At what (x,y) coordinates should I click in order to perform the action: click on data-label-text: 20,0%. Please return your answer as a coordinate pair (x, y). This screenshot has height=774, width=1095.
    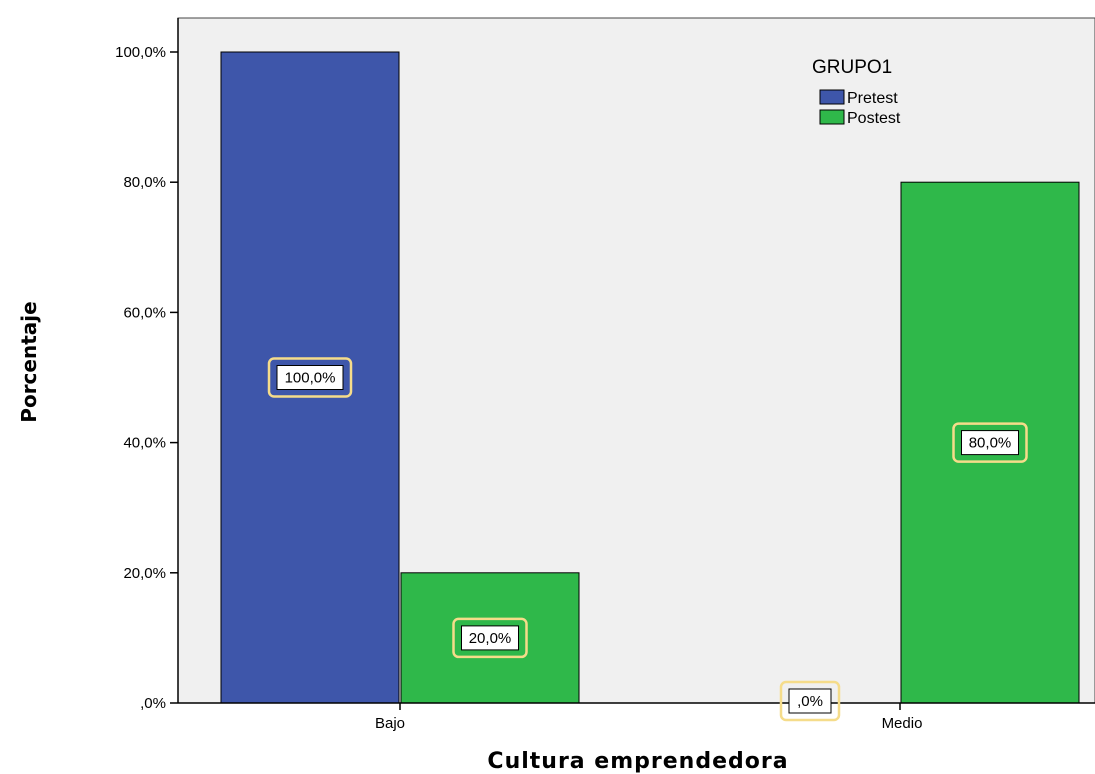
    Looking at the image, I should click on (490, 638).